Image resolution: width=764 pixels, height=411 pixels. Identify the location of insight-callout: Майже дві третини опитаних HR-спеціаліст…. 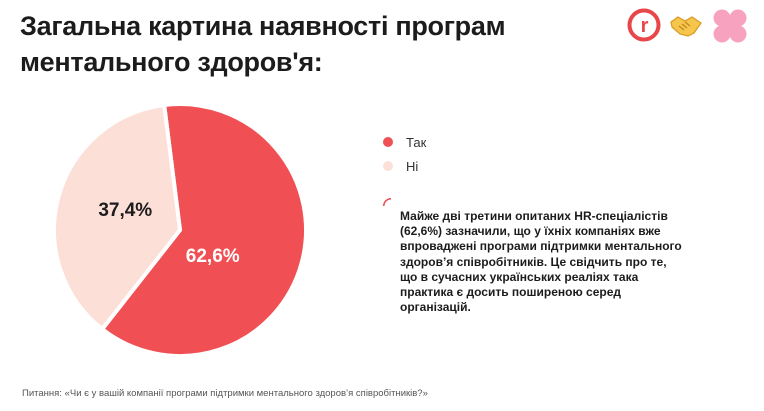
(535, 256).